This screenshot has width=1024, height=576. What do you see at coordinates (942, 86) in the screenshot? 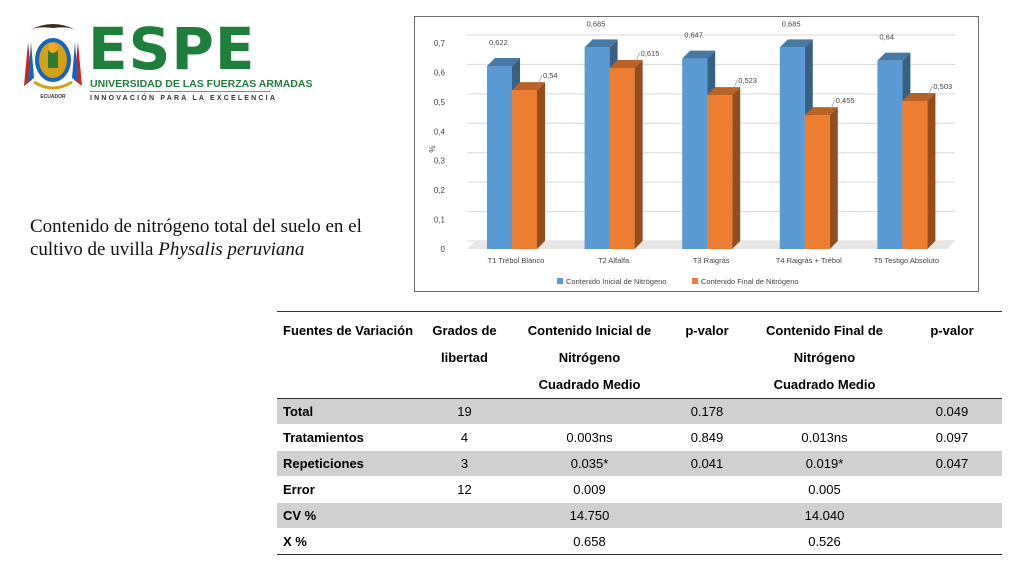
I see `data-label: 0,503` at bounding box center [942, 86].